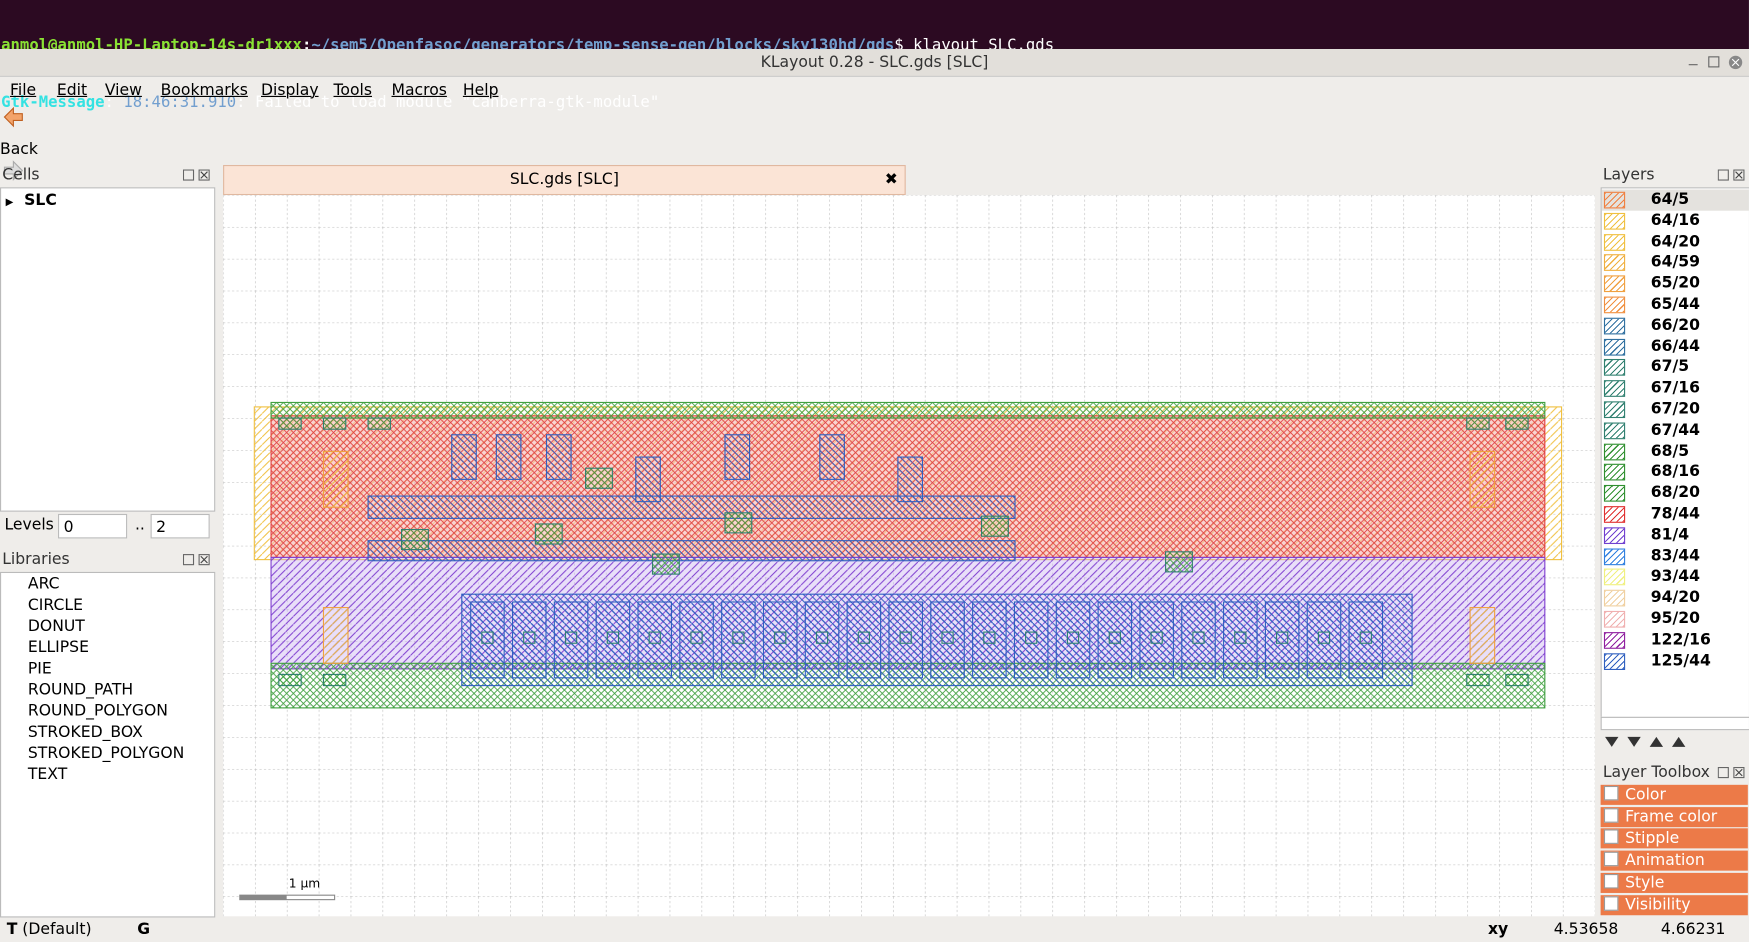 This screenshot has height=942, width=1749. I want to click on layer-name: 95/20, so click(1675, 618).